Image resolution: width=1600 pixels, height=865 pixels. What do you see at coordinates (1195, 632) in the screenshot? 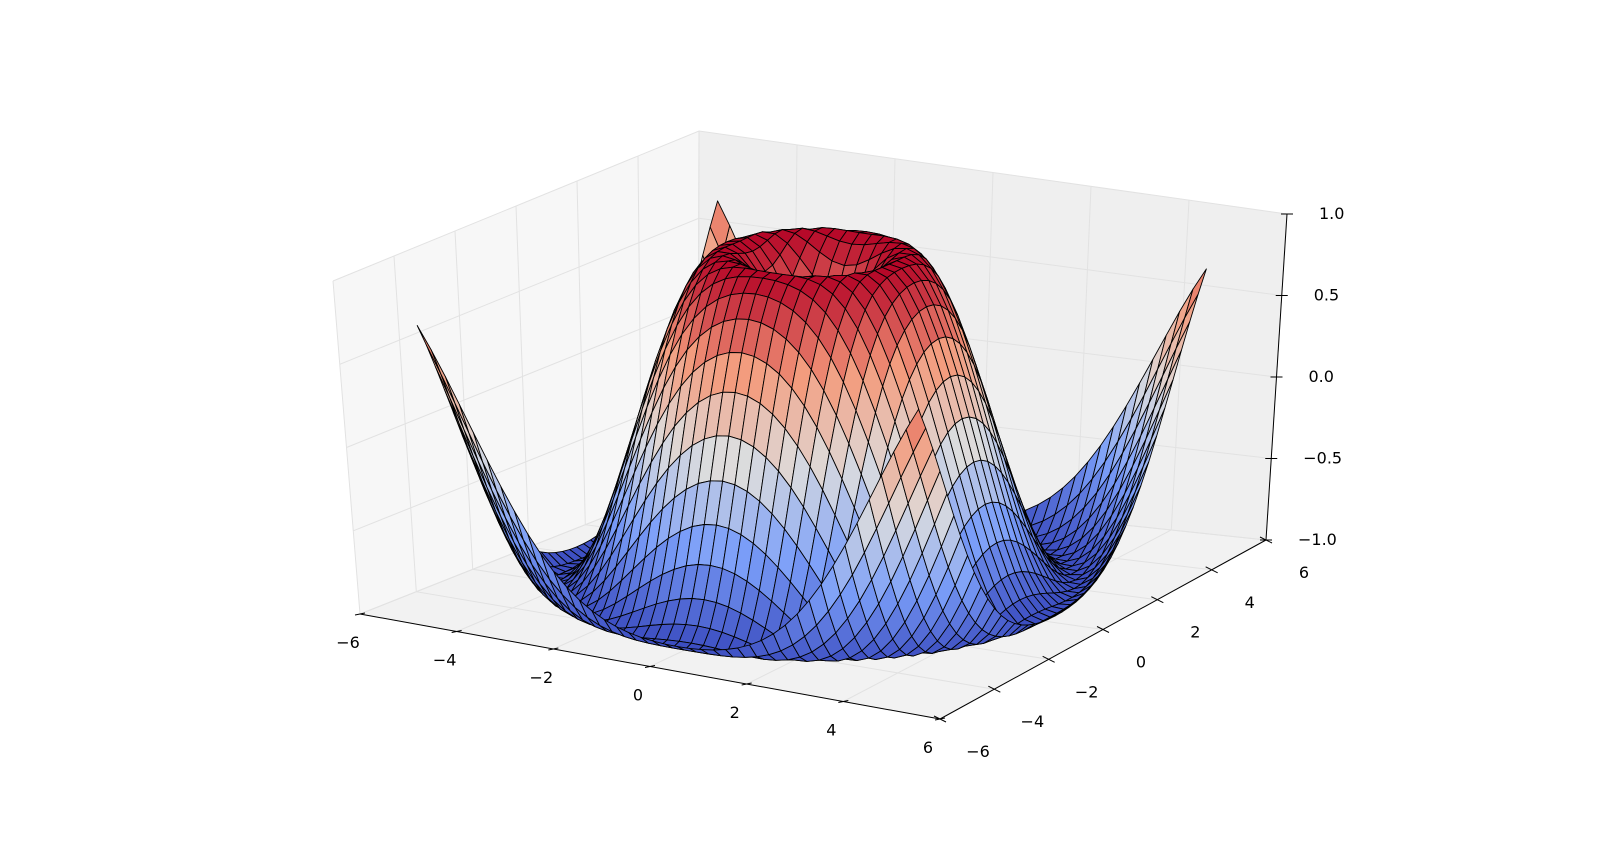
I see `y-tick-label: 2` at bounding box center [1195, 632].